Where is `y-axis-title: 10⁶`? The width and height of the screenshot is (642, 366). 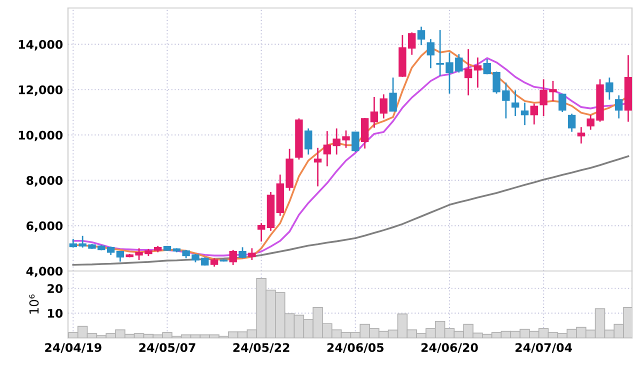 y-axis-title: 10⁶ is located at coordinates (34, 304).